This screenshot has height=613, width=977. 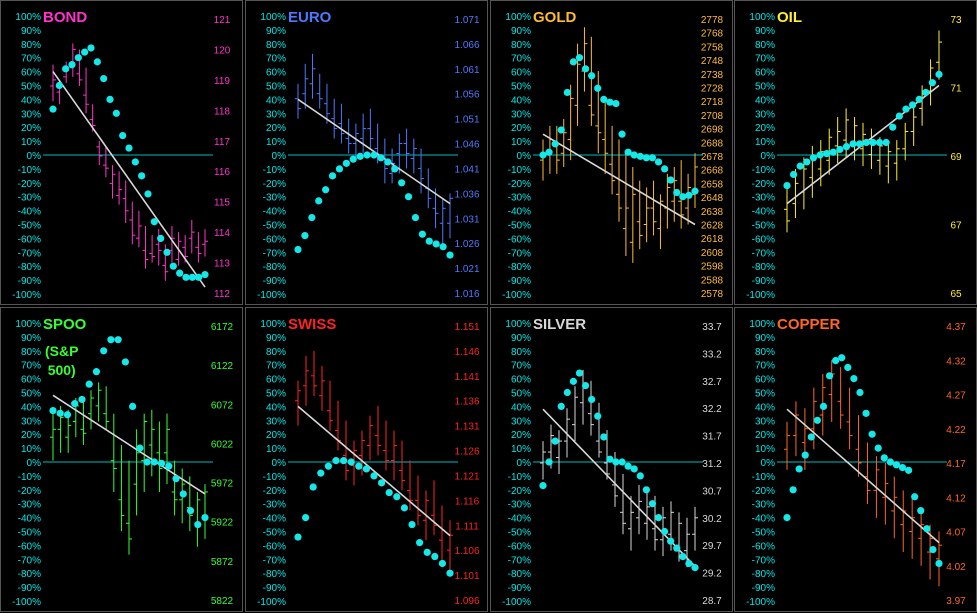 I want to click on right-tick-label: 2678, so click(x=712, y=157).